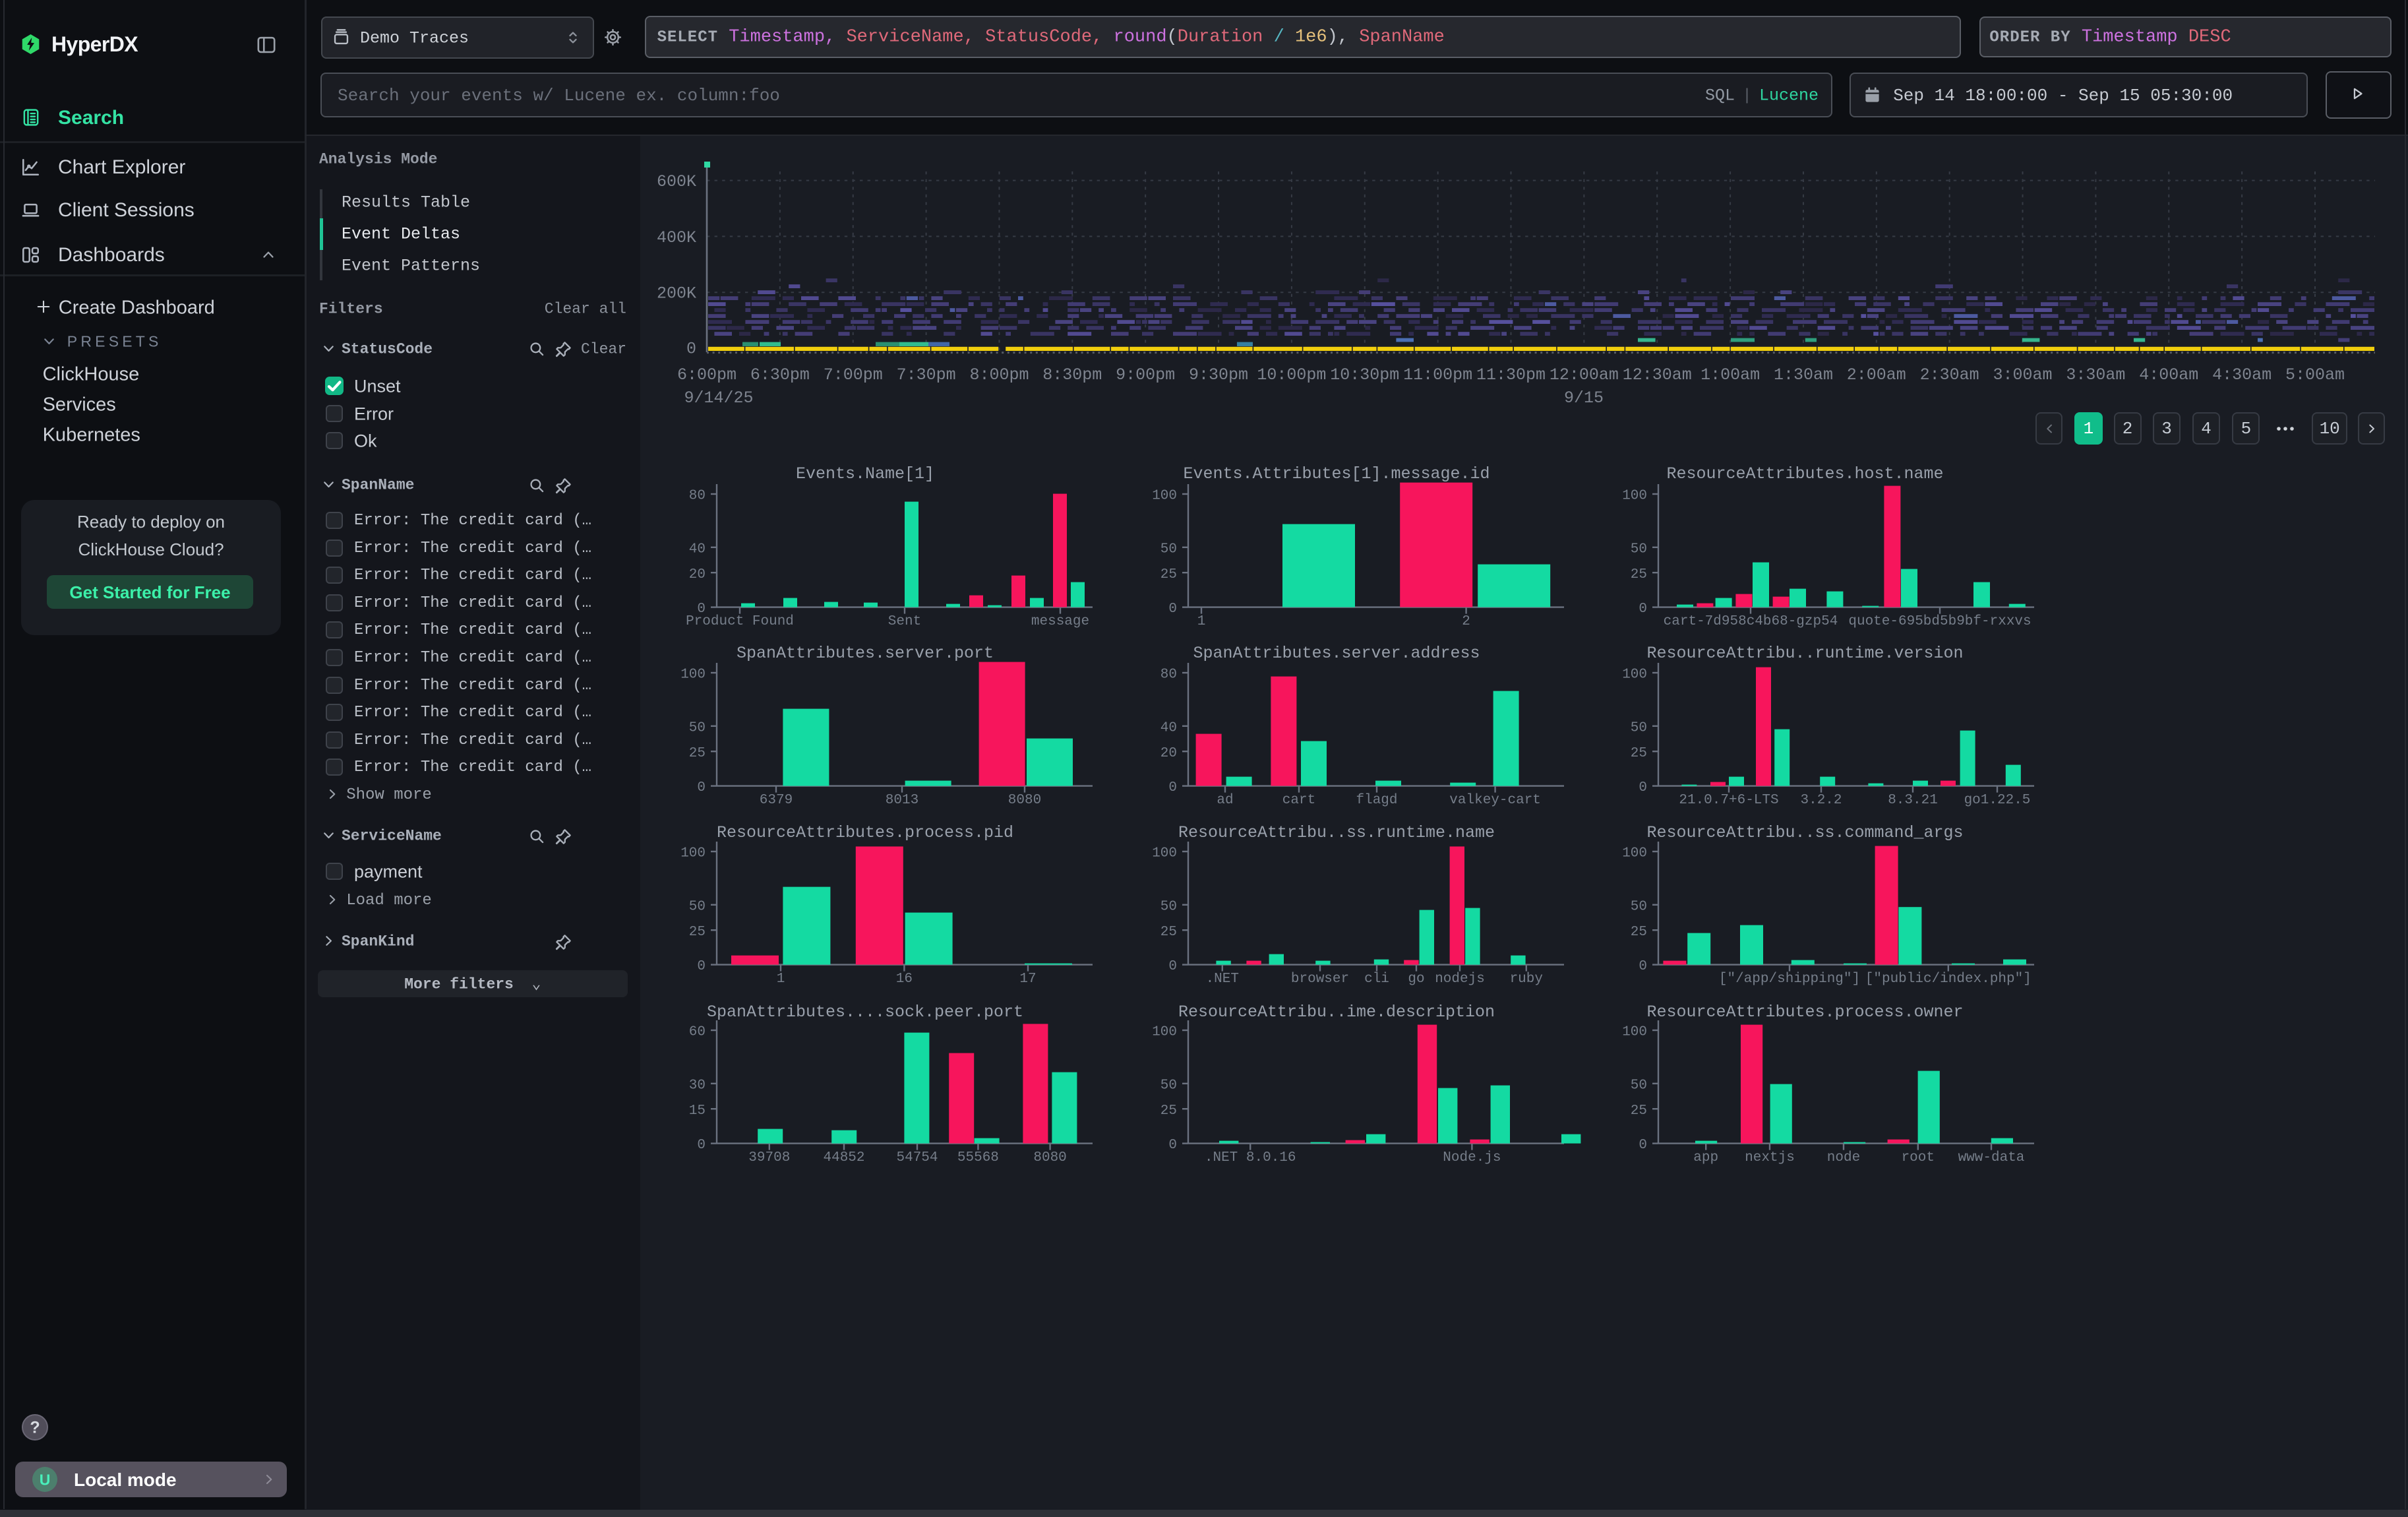 Image resolution: width=2408 pixels, height=1517 pixels. Describe the element at coordinates (866, 653) in the screenshot. I see `svg-text: SpanAttributes.server.port` at that location.